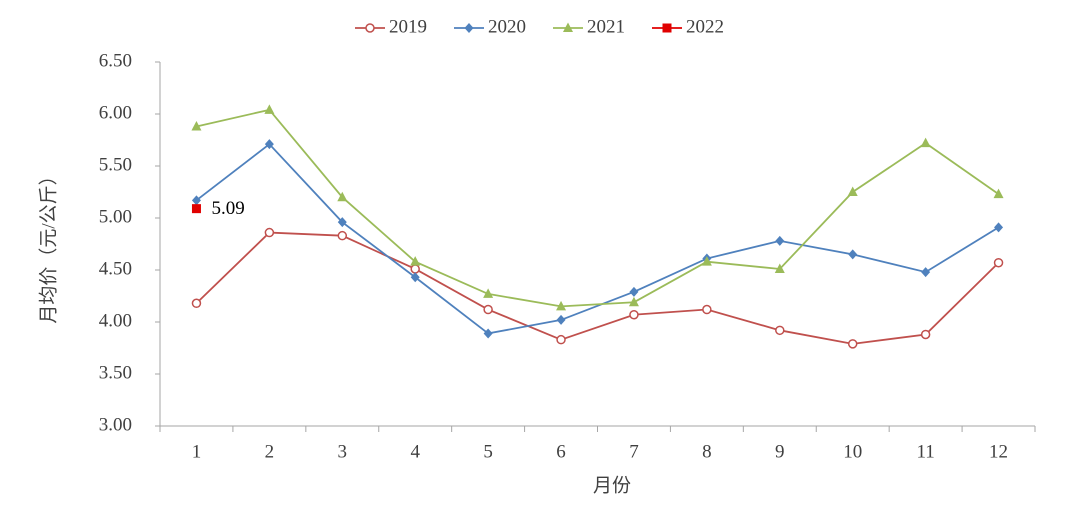  What do you see at coordinates (705, 26) in the screenshot?
I see `legend-label: 2022` at bounding box center [705, 26].